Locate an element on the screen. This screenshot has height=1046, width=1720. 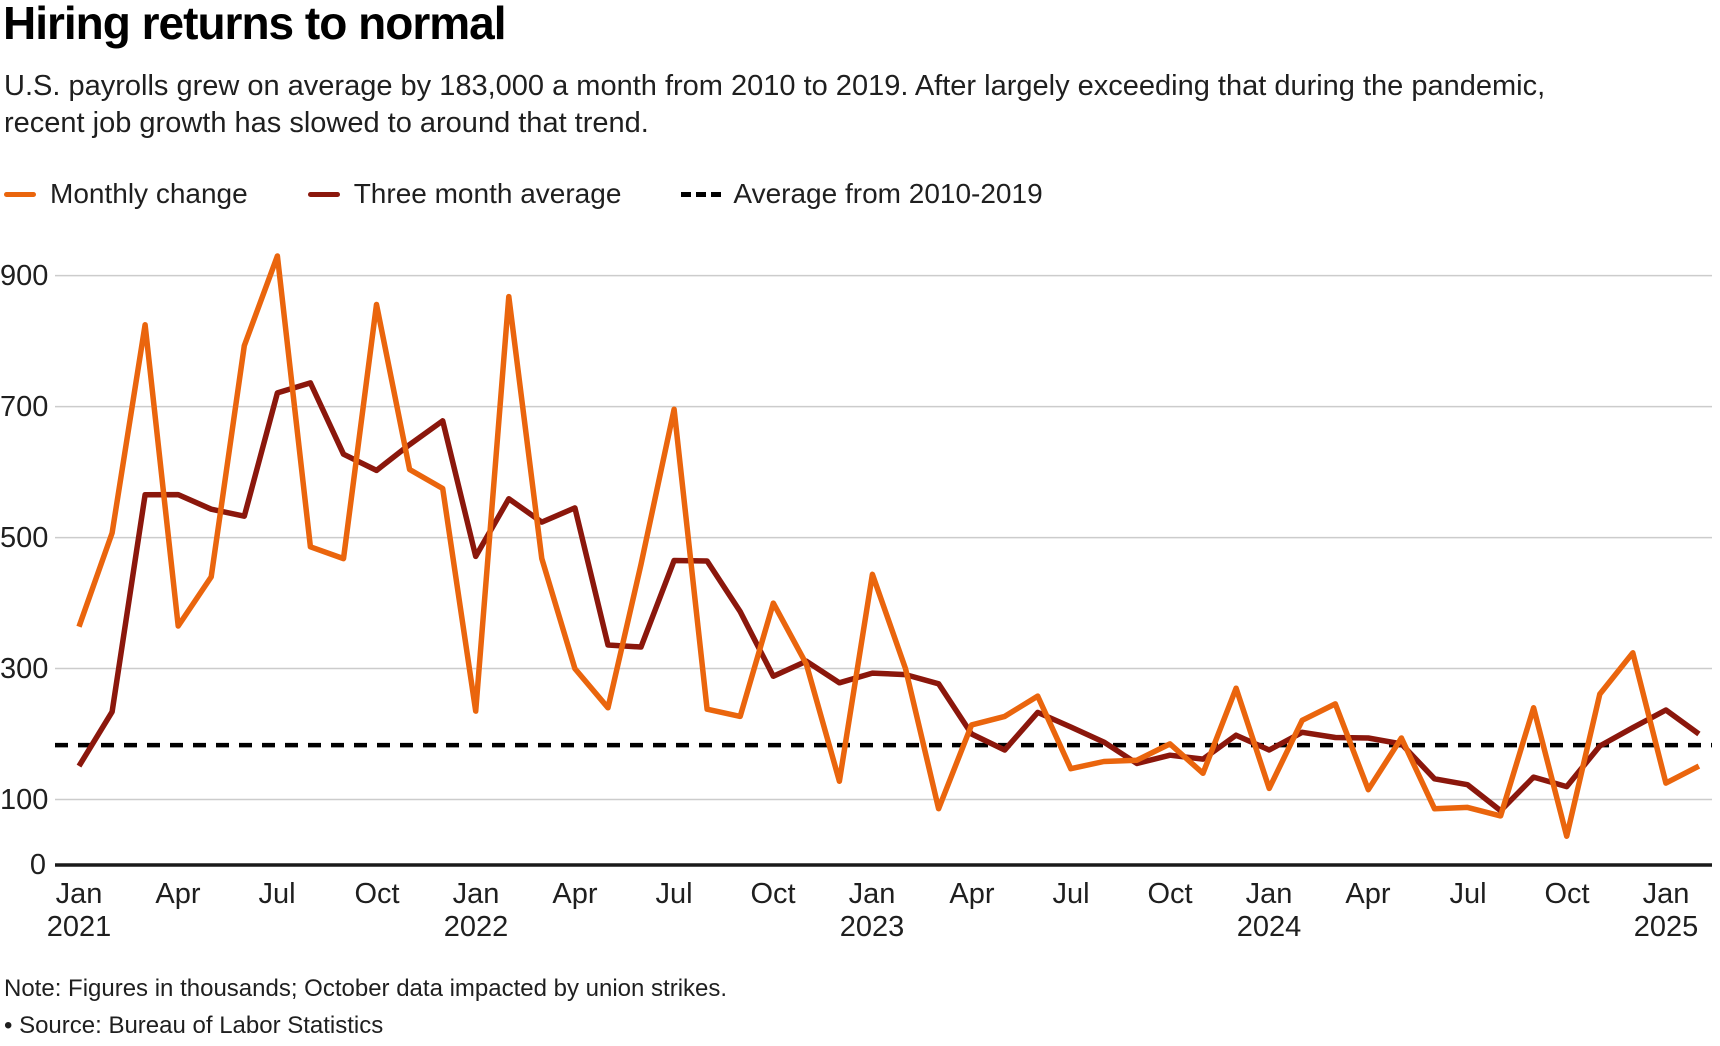
x-tick-Jan-2024: Jan is located at coordinates (1269, 894).